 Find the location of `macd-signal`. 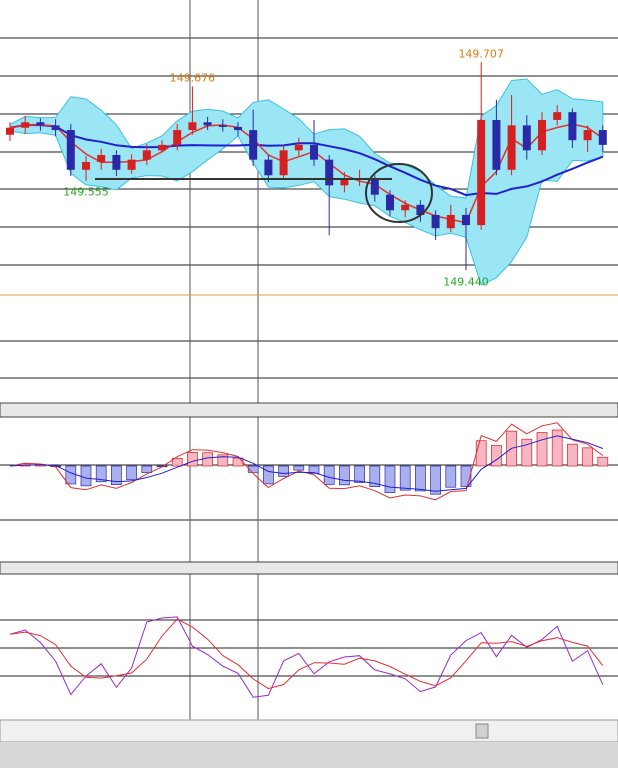

macd-signal is located at coordinates (306, 463).